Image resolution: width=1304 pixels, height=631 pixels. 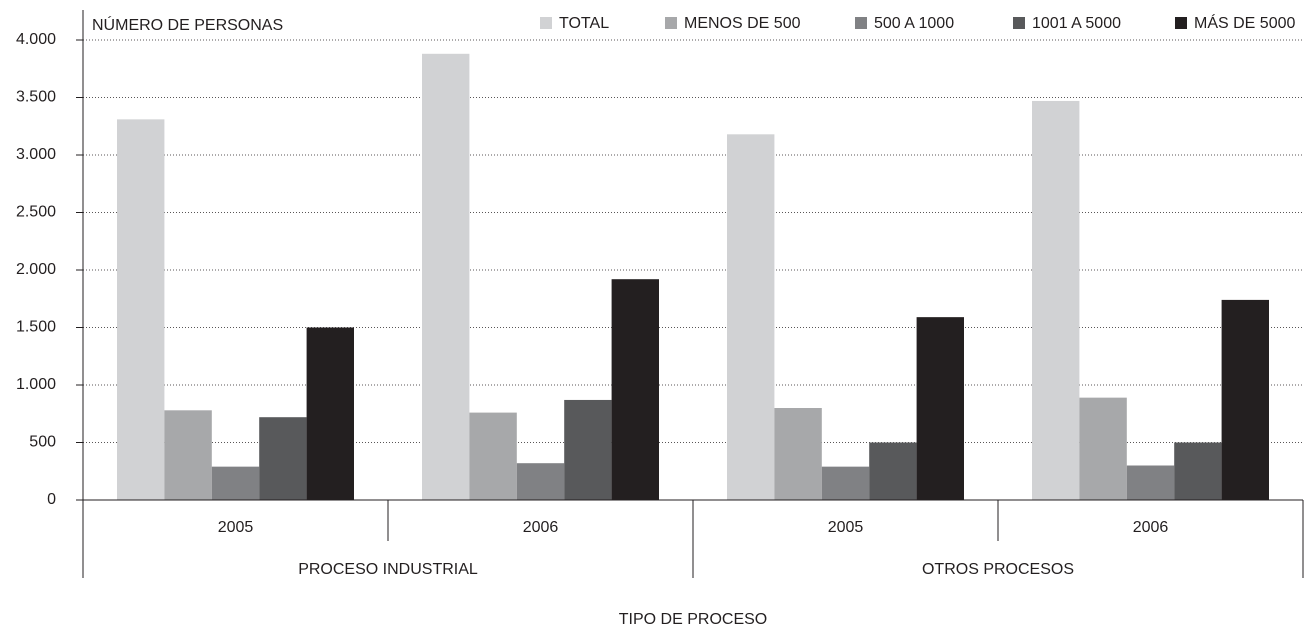 I want to click on group-label: PROCESO INDUSTRIAL, so click(x=388, y=569).